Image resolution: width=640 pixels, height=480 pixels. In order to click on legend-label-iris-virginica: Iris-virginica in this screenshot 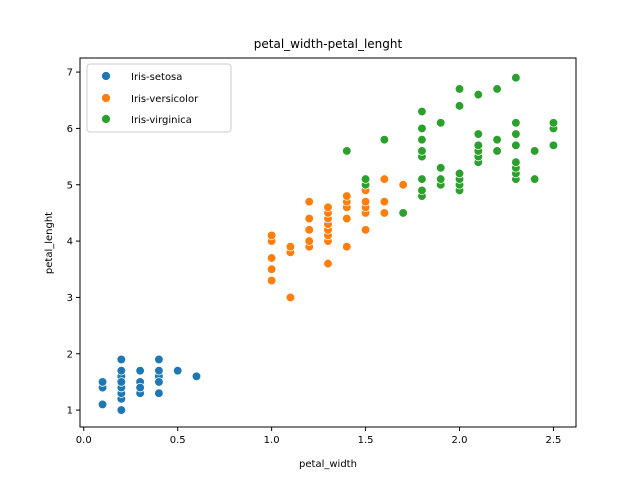, I will do `click(161, 120)`.